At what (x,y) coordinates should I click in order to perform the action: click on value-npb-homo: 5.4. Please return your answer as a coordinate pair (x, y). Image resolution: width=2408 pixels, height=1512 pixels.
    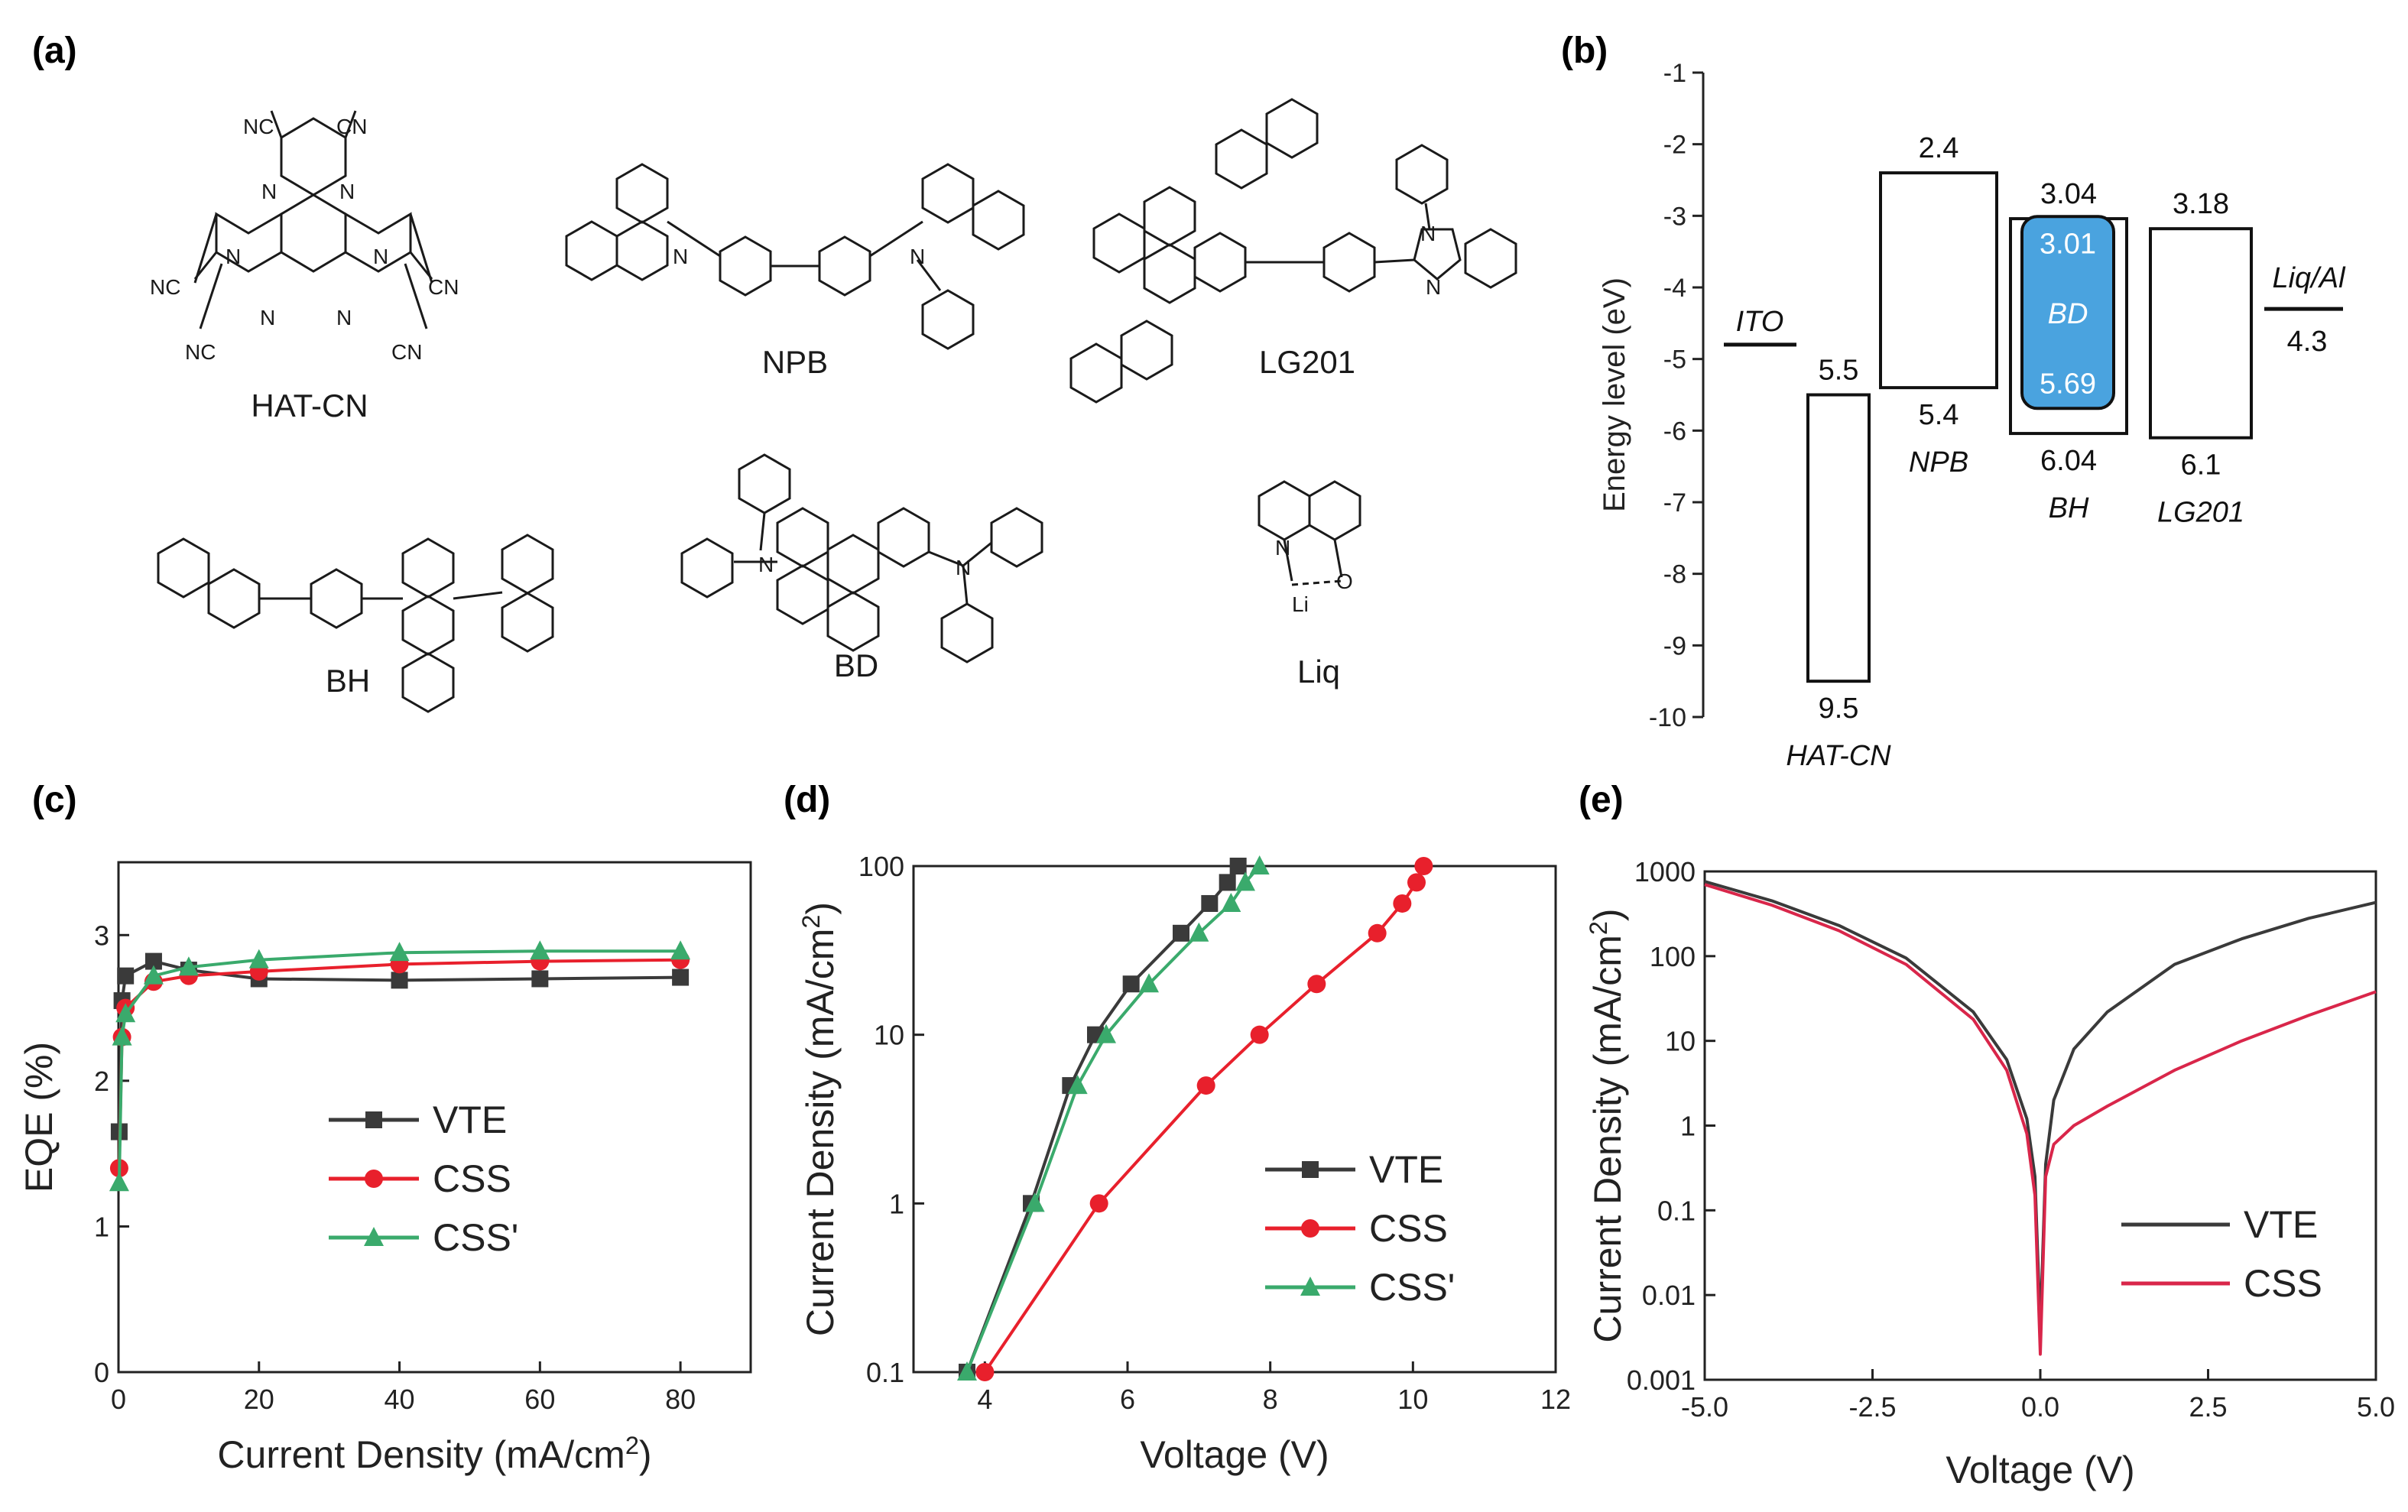
    Looking at the image, I should click on (1939, 415).